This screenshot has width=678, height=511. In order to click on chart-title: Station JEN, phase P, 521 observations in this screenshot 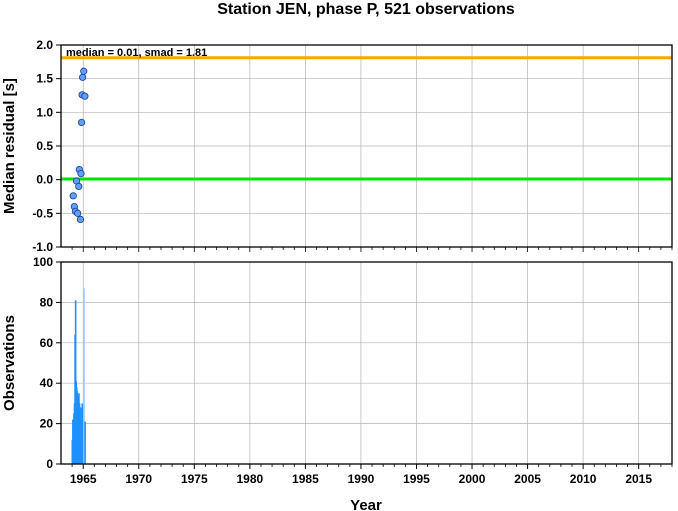, I will do `click(366, 9)`.